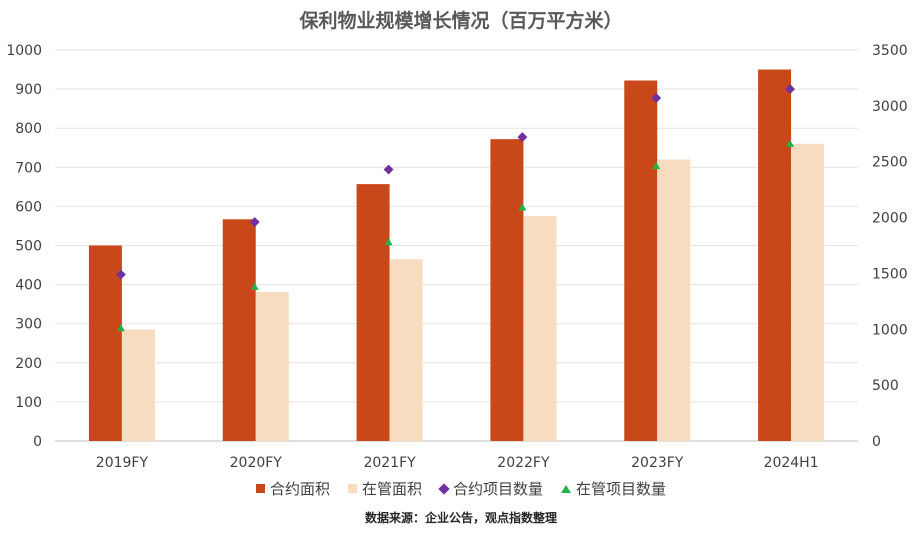 Image resolution: width=922 pixels, height=533 pixels. I want to click on category-label: 2023FY, so click(657, 463).